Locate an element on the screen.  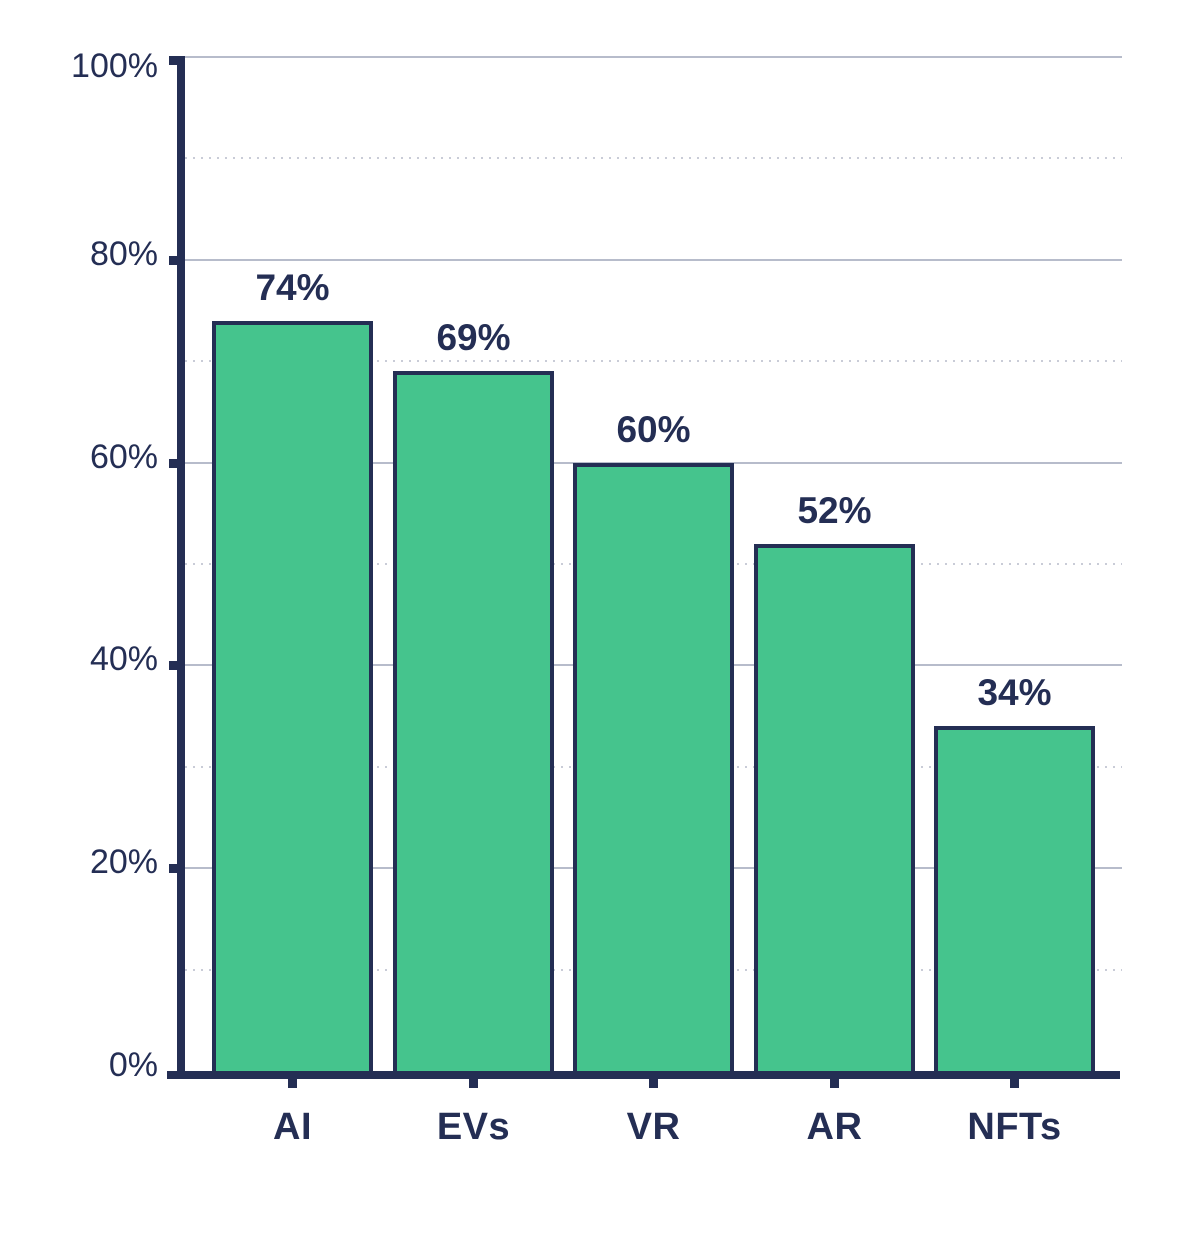
category-label-ai: AI is located at coordinates (292, 1127).